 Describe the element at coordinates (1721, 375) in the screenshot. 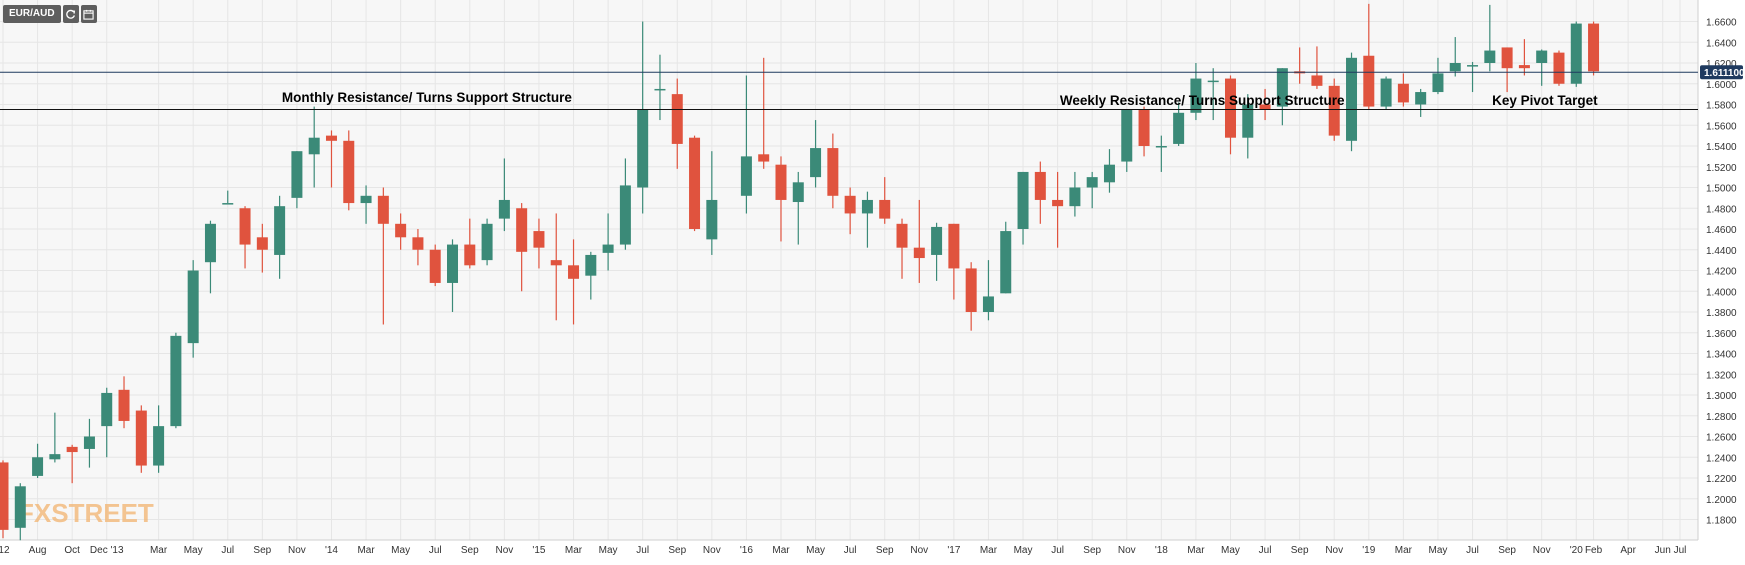

I see `y-tick-label: 1.3200` at that location.